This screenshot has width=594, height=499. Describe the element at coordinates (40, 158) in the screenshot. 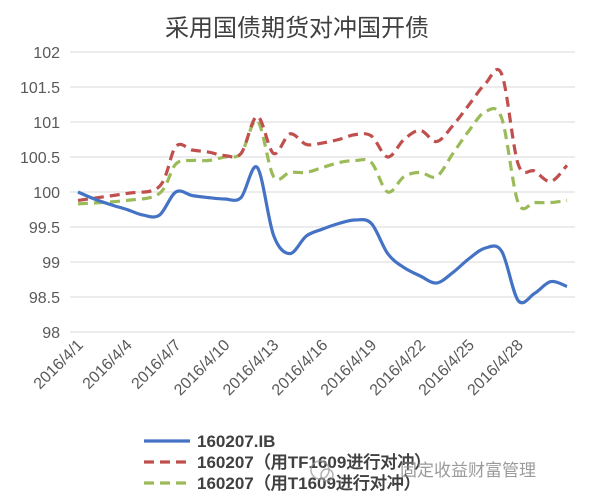

I see `y-tick-label: 100.5` at that location.